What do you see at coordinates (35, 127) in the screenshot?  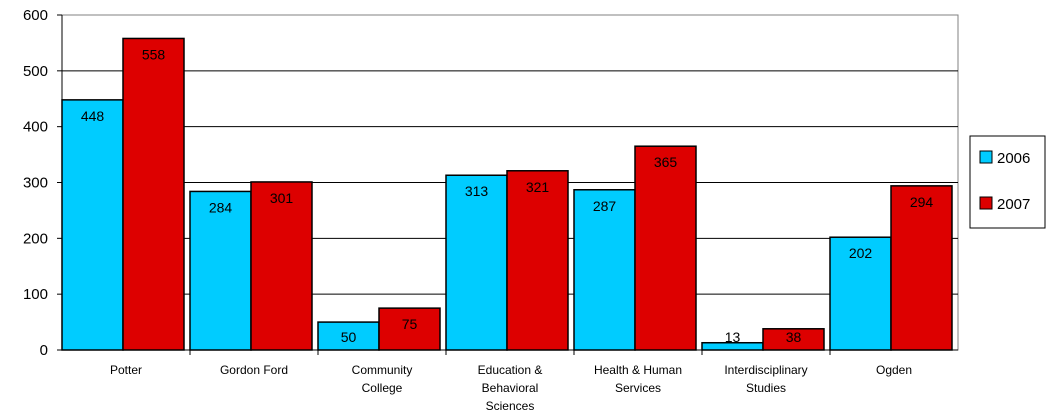 I see `y-tick-label: 400` at bounding box center [35, 127].